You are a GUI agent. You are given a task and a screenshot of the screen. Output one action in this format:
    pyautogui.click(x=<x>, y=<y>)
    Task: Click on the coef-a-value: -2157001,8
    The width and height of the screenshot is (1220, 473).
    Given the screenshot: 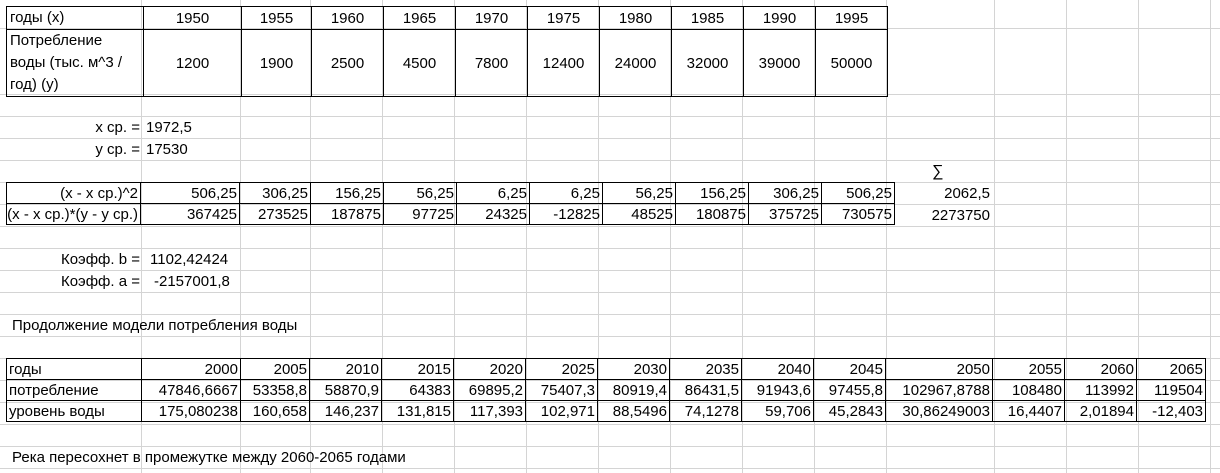 What is the action you would take?
    pyautogui.click(x=192, y=281)
    